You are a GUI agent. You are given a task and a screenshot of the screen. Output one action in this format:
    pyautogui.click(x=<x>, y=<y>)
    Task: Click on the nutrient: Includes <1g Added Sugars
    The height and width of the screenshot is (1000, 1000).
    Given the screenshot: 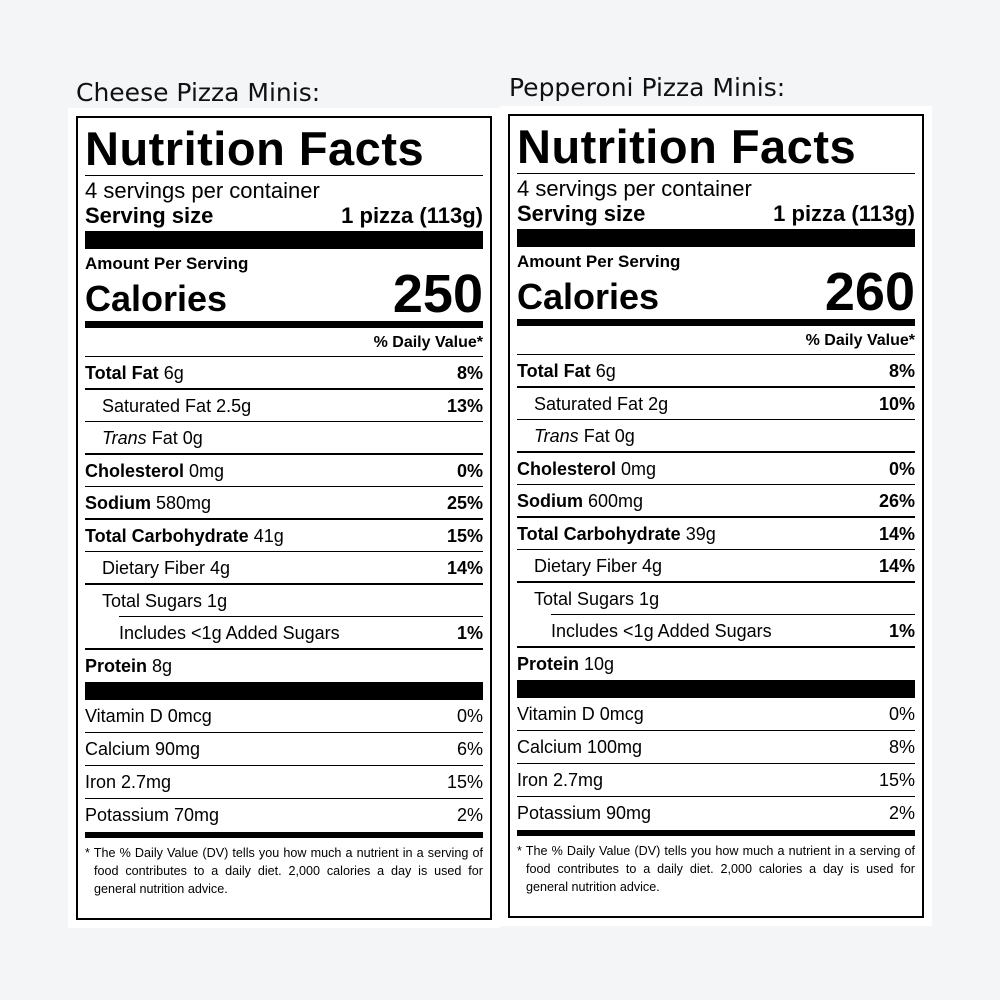 What is the action you would take?
    pyautogui.click(x=212, y=633)
    